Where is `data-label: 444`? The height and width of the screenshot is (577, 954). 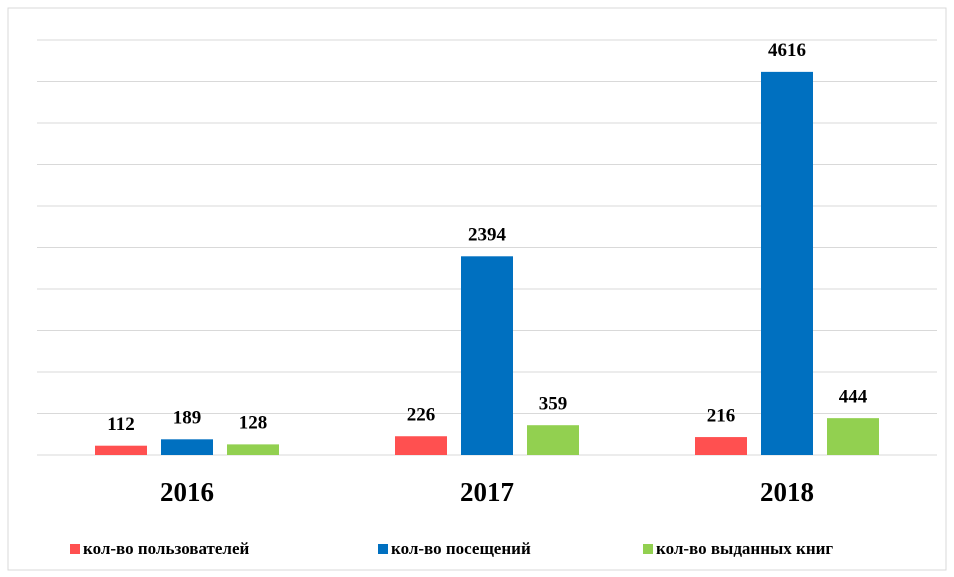
data-label: 444 is located at coordinates (853, 397).